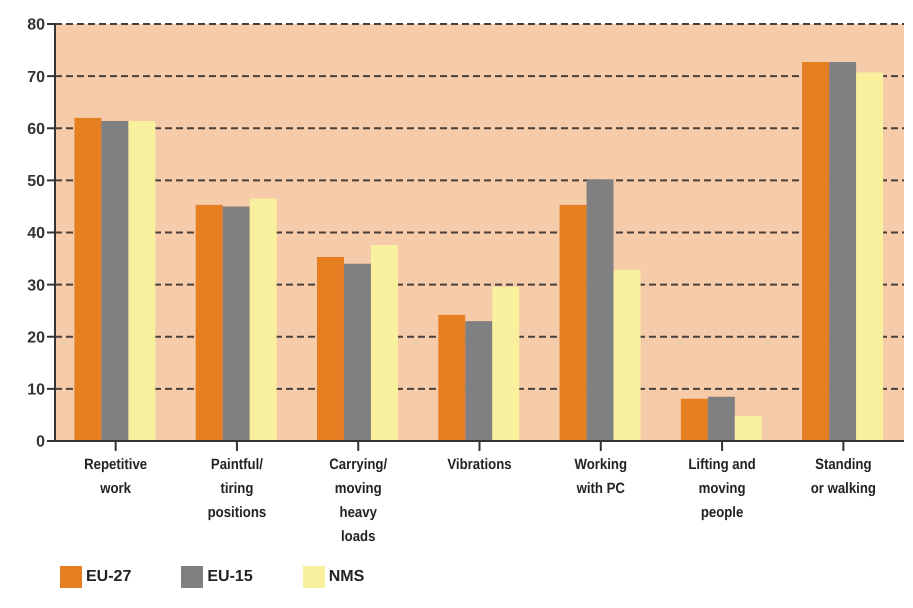 This screenshot has width=913, height=608. Describe the element at coordinates (41, 442) in the screenshot. I see `y-tick-label: 0` at that location.